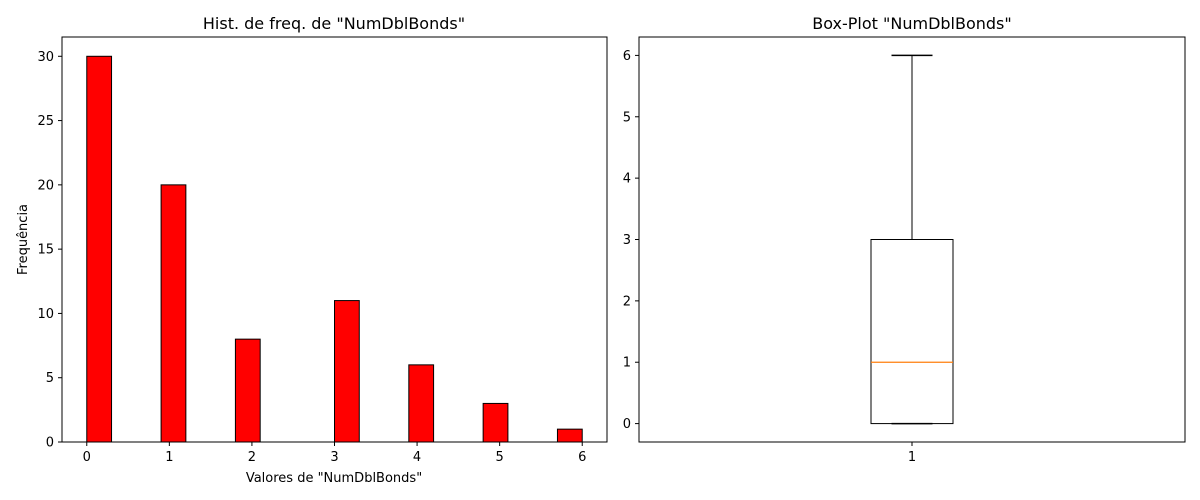  I want to click on histogram-y-ticks: 0 5 10 15 20 25 30, so click(49, 250).